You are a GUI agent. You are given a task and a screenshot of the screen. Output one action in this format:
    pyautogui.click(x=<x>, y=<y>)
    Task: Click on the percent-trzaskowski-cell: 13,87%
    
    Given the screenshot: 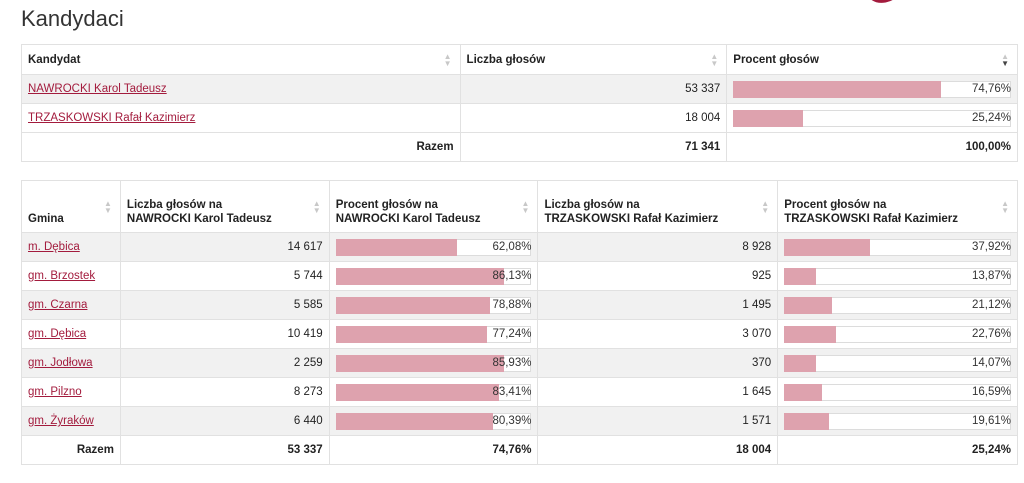 What is the action you would take?
    pyautogui.click(x=897, y=276)
    